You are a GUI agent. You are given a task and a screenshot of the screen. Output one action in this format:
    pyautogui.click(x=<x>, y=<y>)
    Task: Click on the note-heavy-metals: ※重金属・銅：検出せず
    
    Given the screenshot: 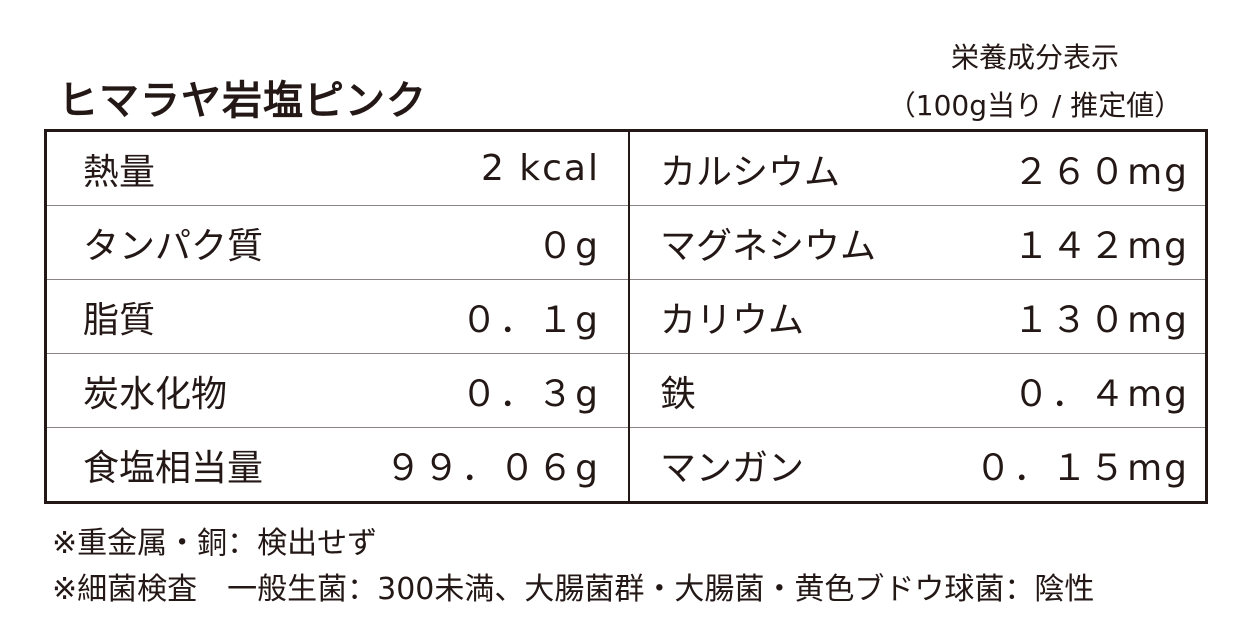 What is the action you would take?
    pyautogui.click(x=215, y=543)
    